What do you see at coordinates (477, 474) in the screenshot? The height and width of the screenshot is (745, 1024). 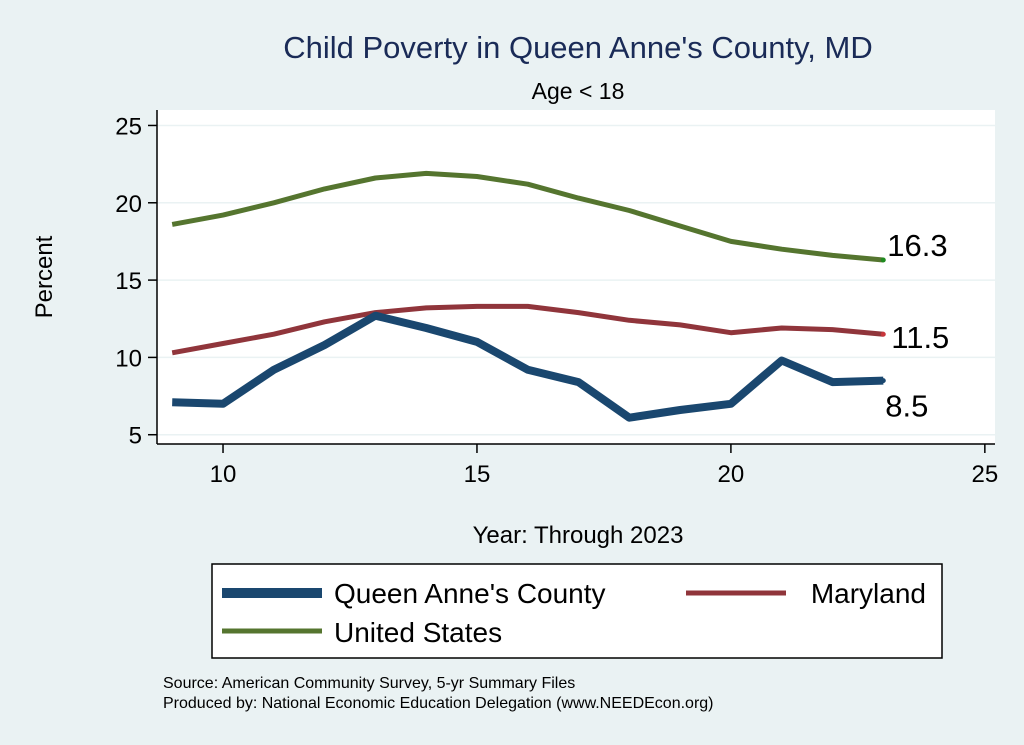 I see `x-tick-label: 15` at bounding box center [477, 474].